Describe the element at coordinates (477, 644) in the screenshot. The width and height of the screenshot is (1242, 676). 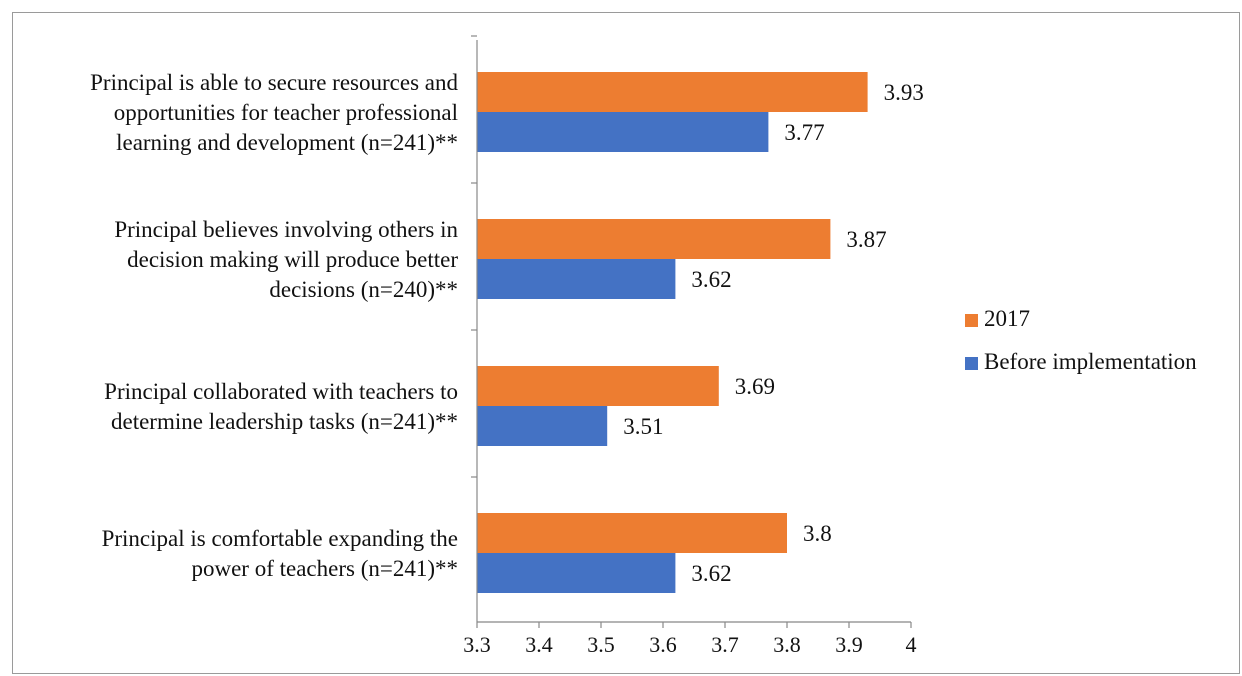
I see `x-tick-label: 3.3` at that location.